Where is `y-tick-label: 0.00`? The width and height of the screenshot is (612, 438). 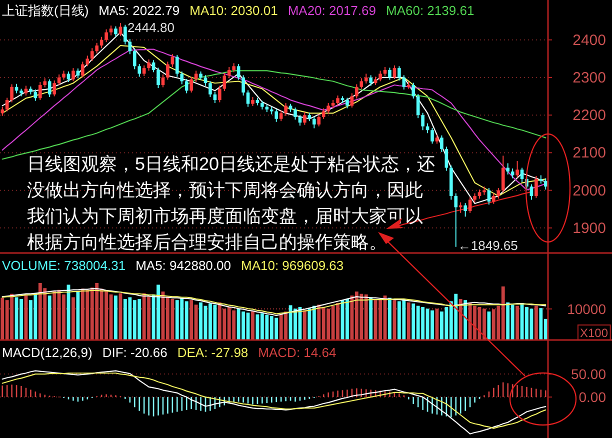 y-tick-label: 0.00 is located at coordinates (592, 397).